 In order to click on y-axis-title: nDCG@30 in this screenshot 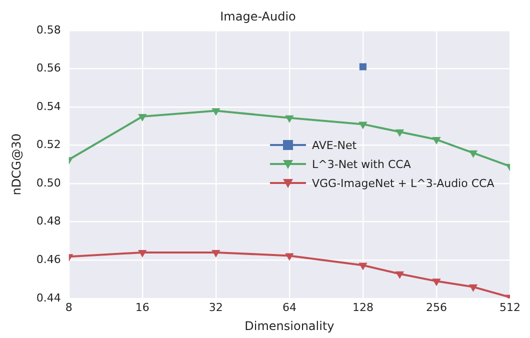, I will do `click(16, 165)`.